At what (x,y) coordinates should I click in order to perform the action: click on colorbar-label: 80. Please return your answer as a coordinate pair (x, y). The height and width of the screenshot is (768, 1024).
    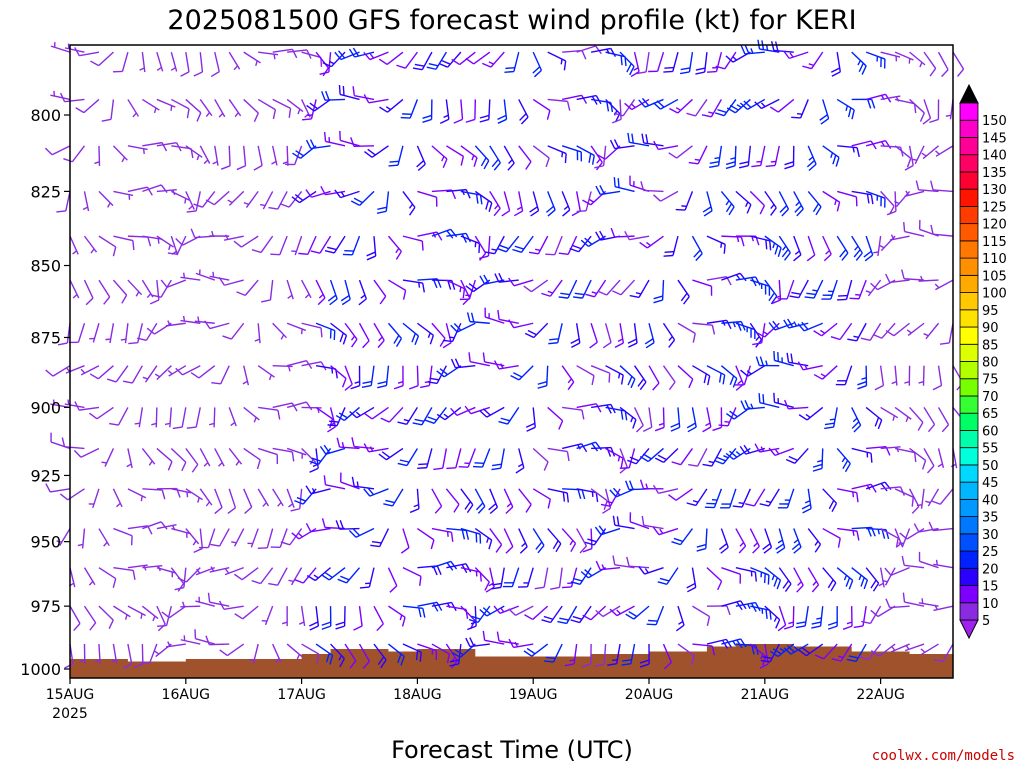
    Looking at the image, I should click on (990, 363).